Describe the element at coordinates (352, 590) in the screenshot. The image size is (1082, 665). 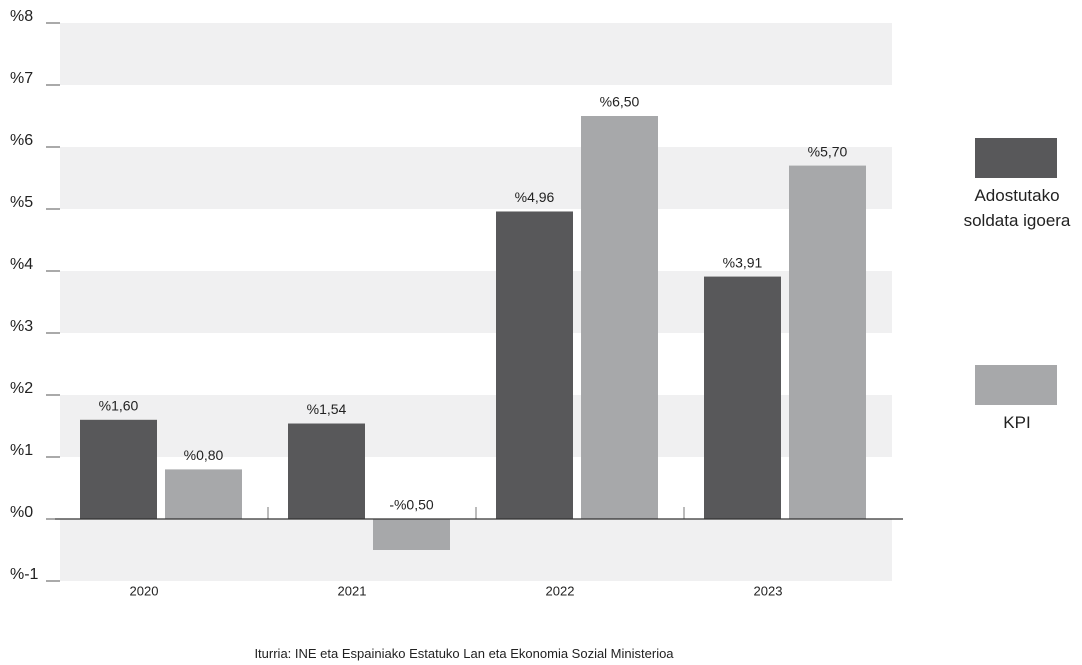
I see `x-tick-label: 2021` at that location.